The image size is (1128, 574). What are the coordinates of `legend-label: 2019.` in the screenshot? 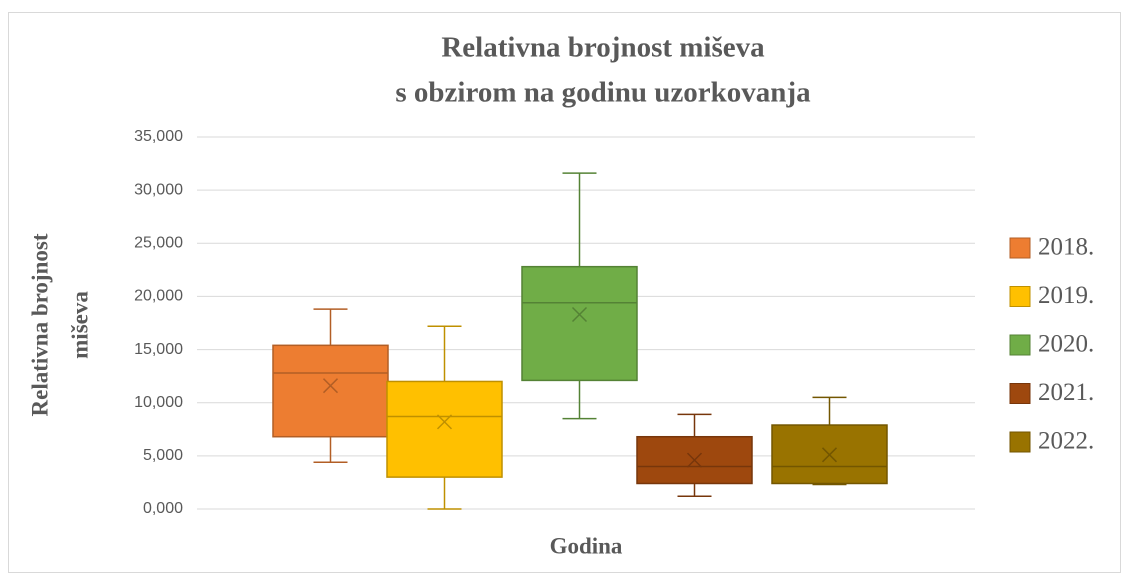 It's located at (1066, 295).